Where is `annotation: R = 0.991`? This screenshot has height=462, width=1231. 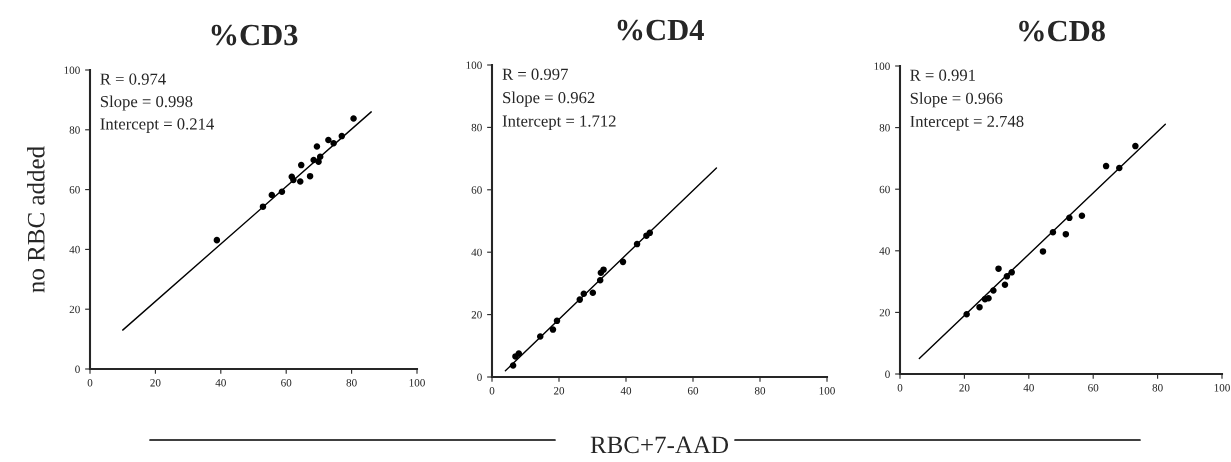
annotation: R = 0.991 is located at coordinates (943, 75).